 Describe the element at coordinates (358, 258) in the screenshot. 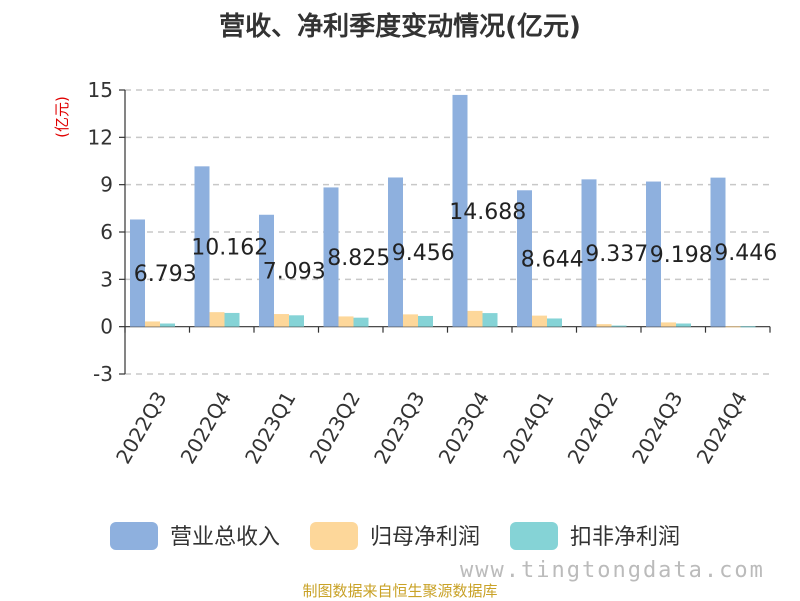

I see `data-label: 8.825` at that location.